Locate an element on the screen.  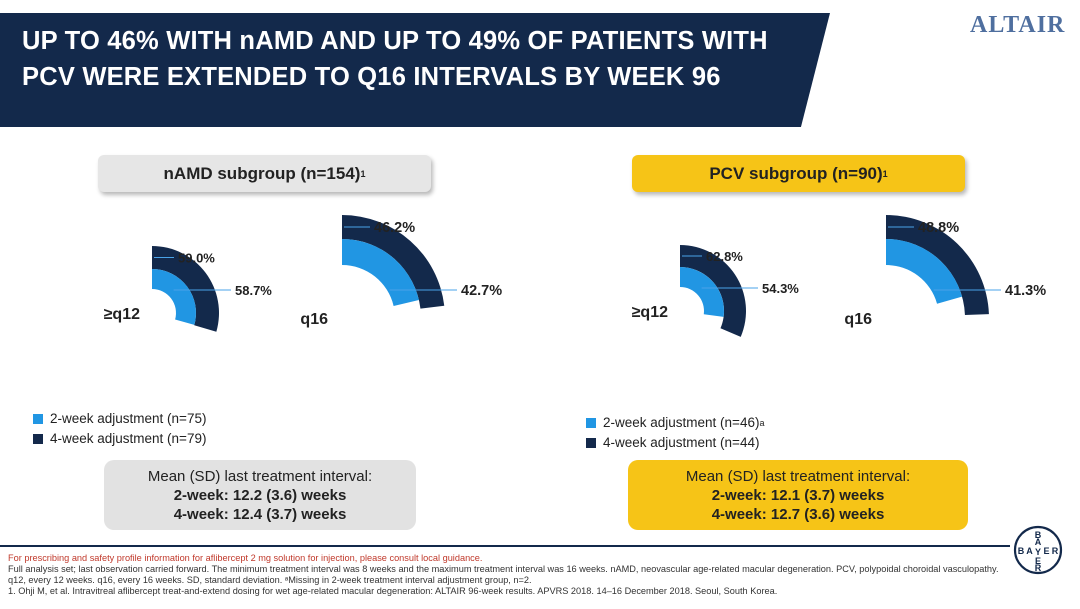
legend-item-4week: 4-week adjustment (n=79) is located at coordinates (119, 439).